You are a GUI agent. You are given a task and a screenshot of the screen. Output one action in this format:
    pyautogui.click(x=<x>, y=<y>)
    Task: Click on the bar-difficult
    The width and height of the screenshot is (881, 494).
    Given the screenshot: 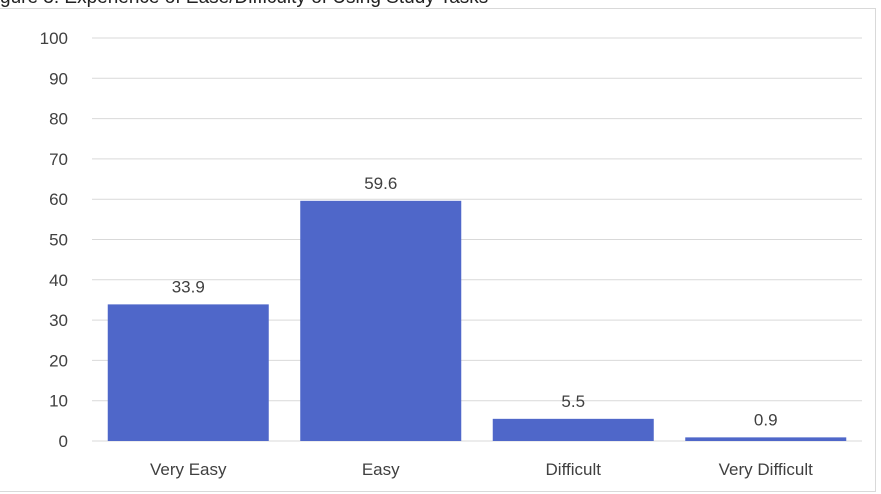 What is the action you would take?
    pyautogui.click(x=573, y=429)
    